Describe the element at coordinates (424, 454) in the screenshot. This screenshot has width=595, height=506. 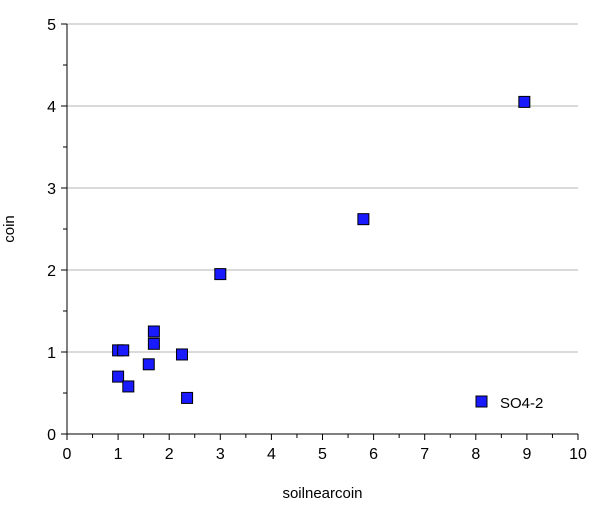
I see `x-tick-label: 7` at that location.